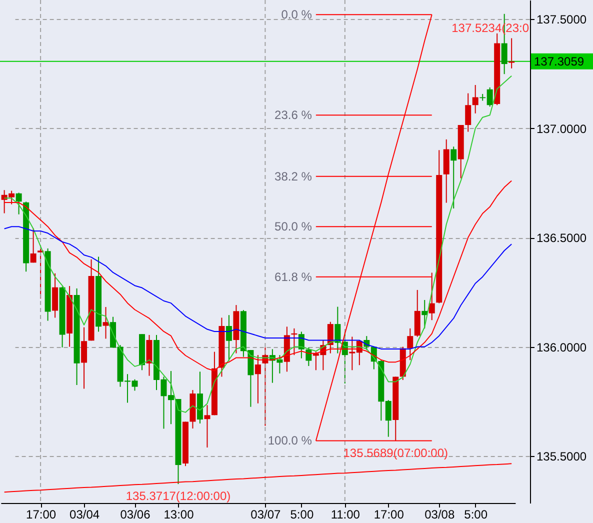  What do you see at coordinates (179, 515) in the screenshot?
I see `x-tick-label: 13:00` at bounding box center [179, 515].